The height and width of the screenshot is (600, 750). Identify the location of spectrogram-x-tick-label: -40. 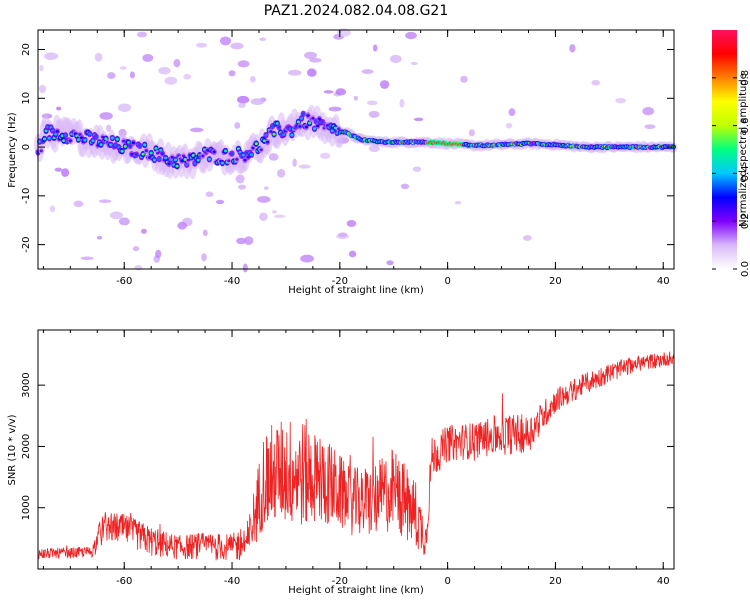
(232, 281).